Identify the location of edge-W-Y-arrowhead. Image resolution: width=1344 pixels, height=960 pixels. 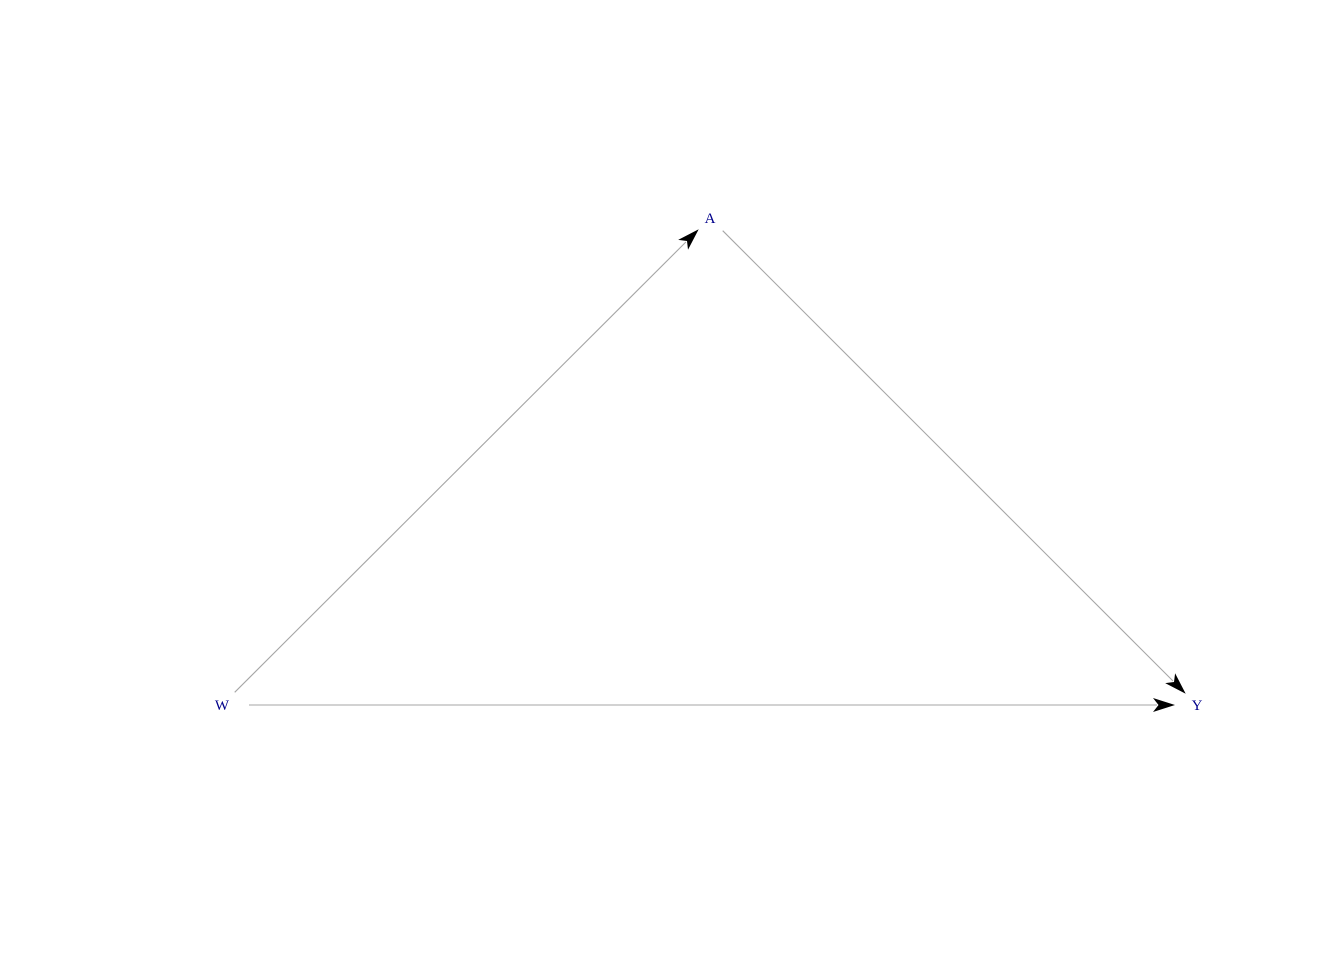
(1164, 705).